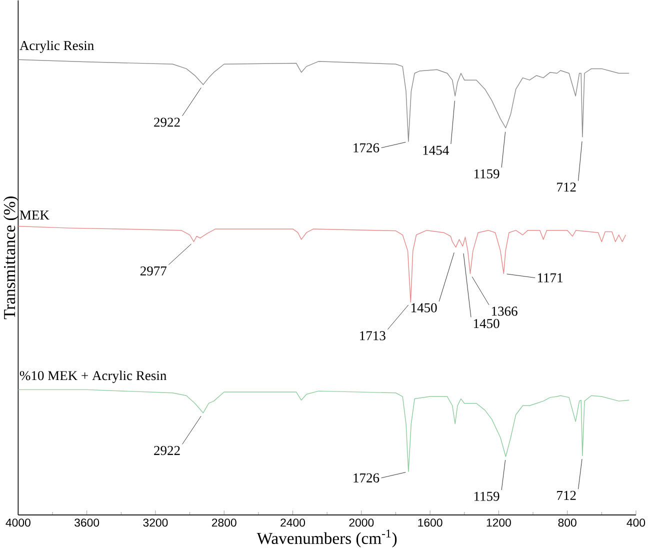  I want to click on x-tick-label: 3600, so click(87, 522).